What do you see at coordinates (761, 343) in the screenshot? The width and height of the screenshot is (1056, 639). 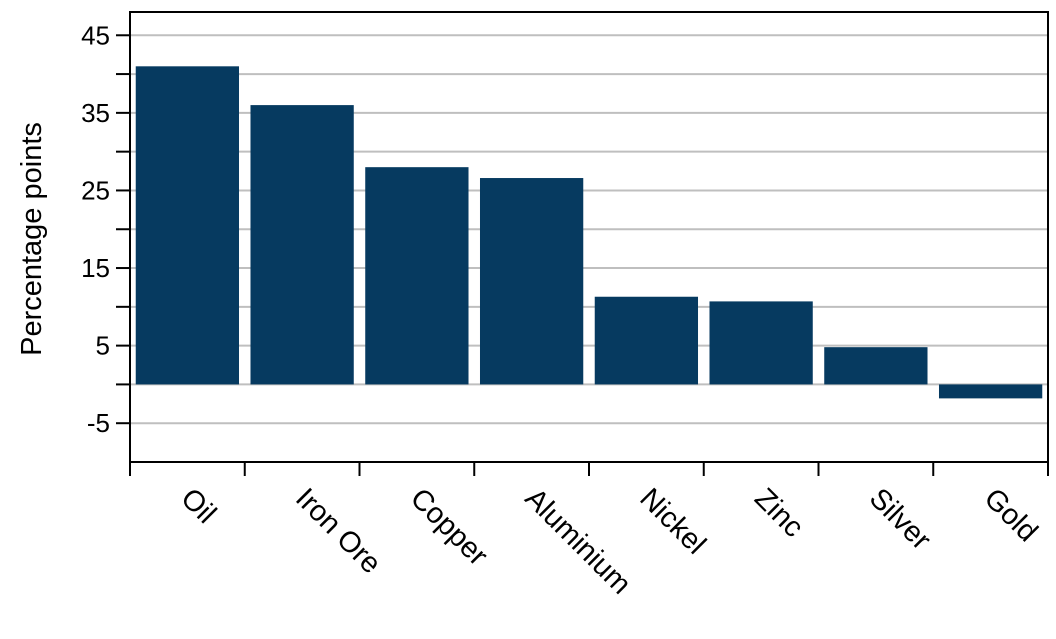 I see `bar-zinc` at bounding box center [761, 343].